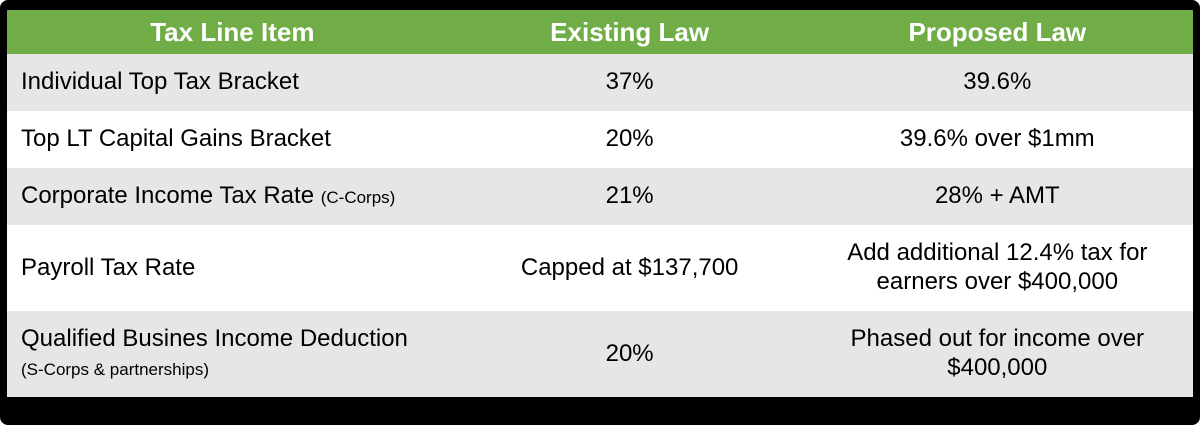 The width and height of the screenshot is (1200, 425). What do you see at coordinates (629, 32) in the screenshot?
I see `column-header-existing-law: Existing Law` at bounding box center [629, 32].